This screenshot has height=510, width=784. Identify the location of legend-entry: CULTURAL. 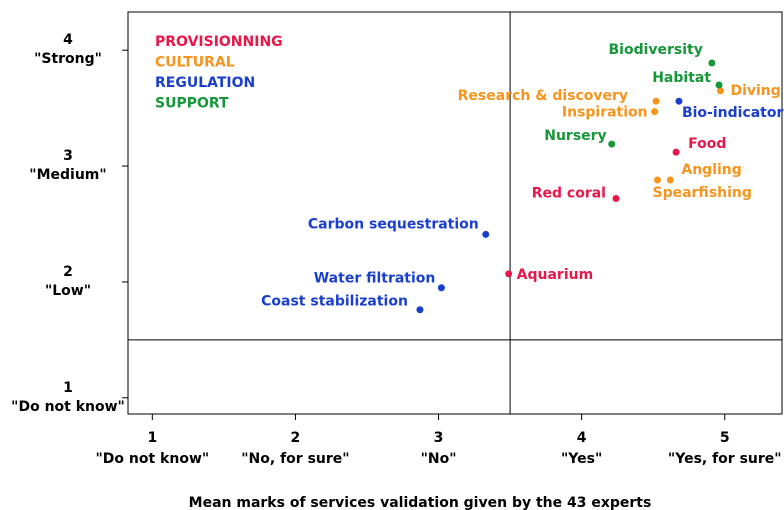
(195, 63).